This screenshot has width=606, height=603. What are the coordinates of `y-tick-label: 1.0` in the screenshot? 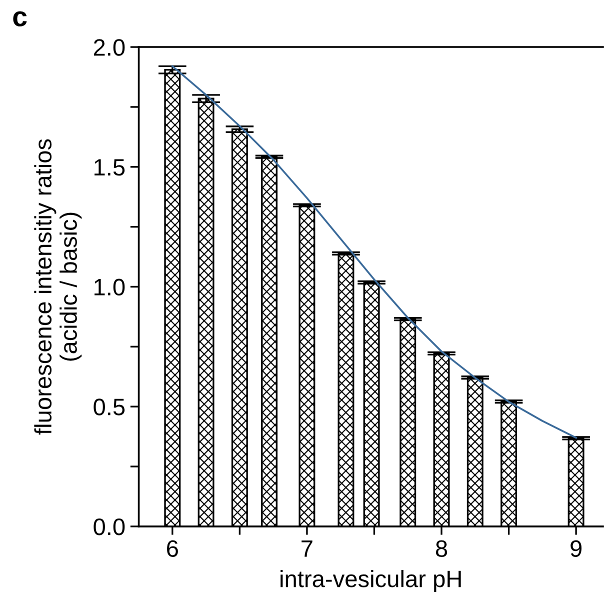 It's located at (109, 287).